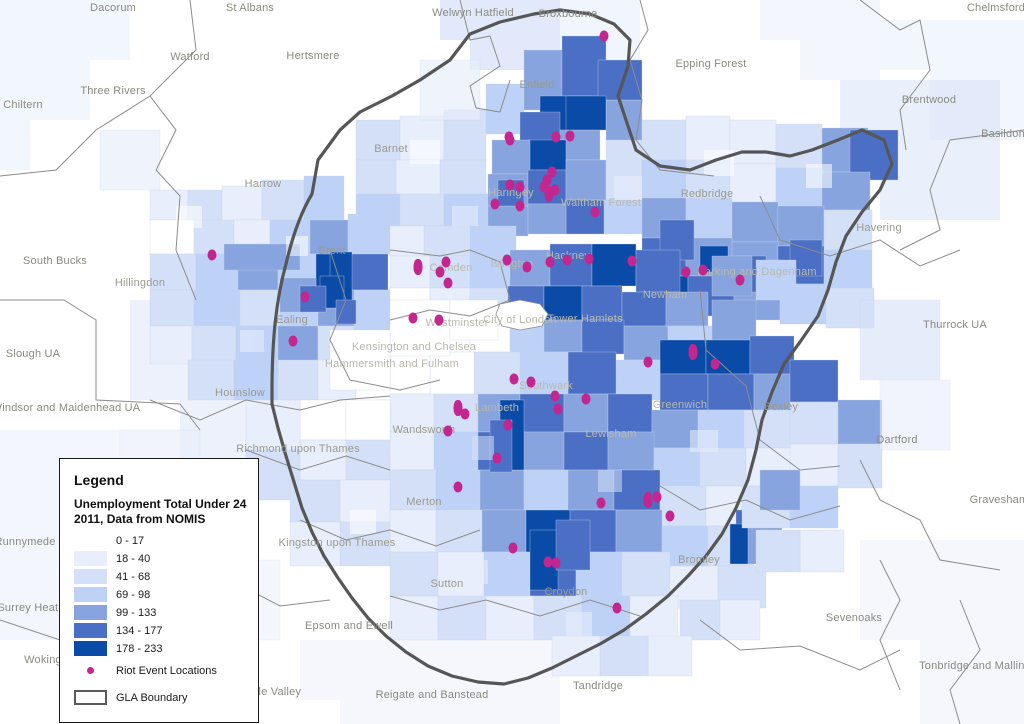 This screenshot has height=724, width=1024. What do you see at coordinates (159, 541) in the screenshot?
I see `legend-class-row: 0 - 17` at bounding box center [159, 541].